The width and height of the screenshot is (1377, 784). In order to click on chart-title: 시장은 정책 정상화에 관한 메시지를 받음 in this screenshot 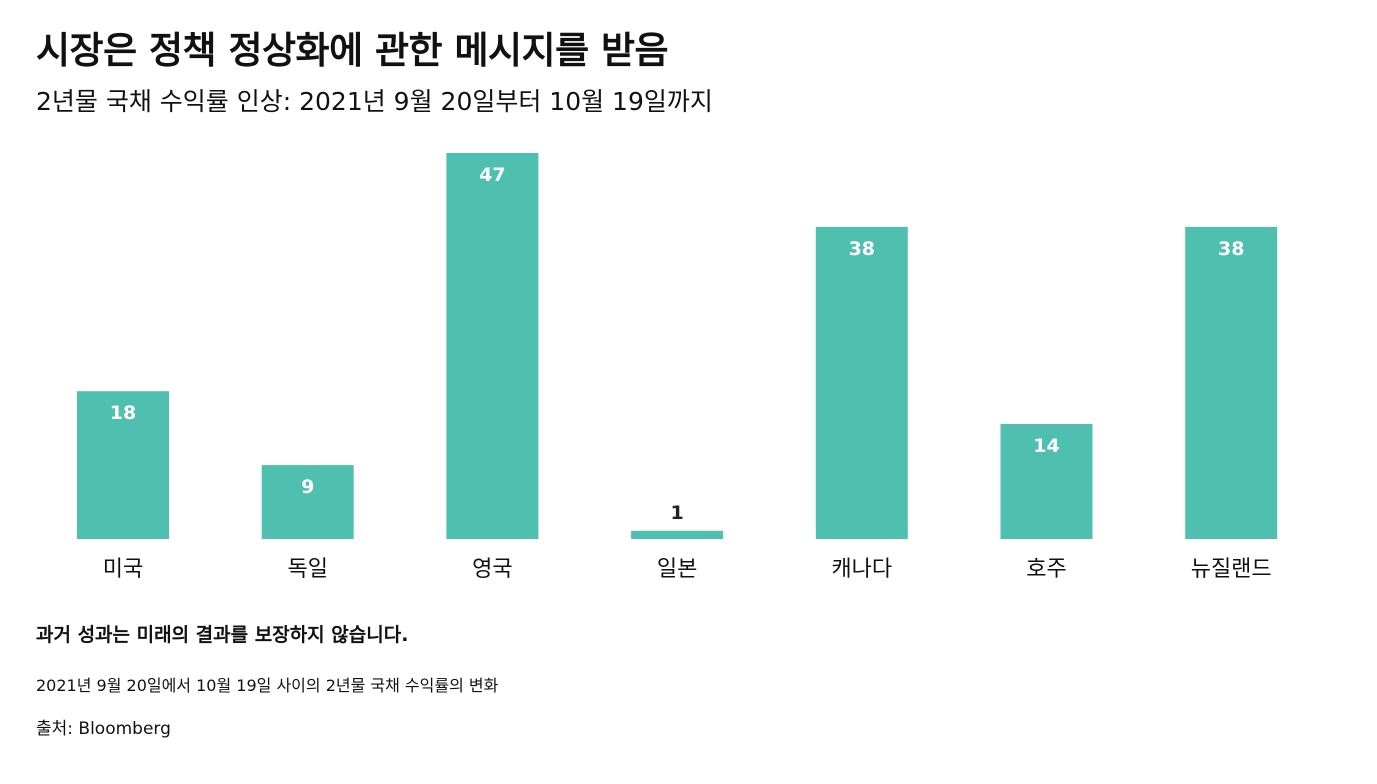, I will do `click(352, 50)`.